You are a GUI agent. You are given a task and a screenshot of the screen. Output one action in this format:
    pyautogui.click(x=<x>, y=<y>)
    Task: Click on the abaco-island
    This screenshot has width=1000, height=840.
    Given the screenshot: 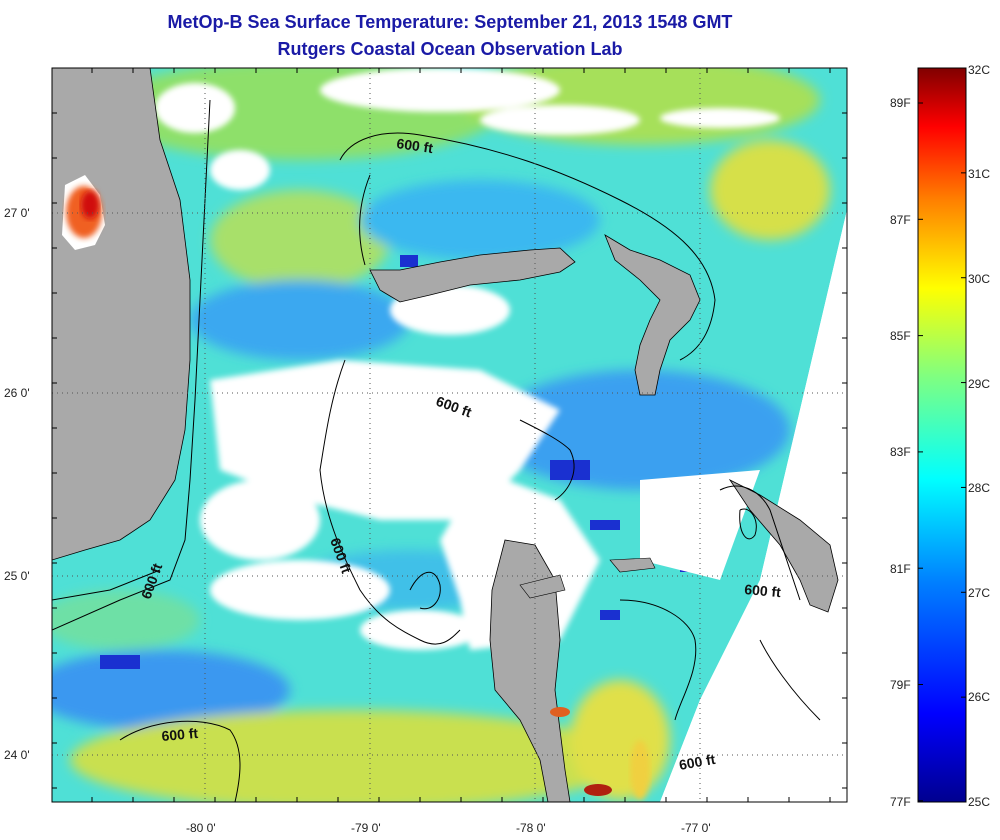 What is the action you would take?
    pyautogui.click(x=652, y=315)
    